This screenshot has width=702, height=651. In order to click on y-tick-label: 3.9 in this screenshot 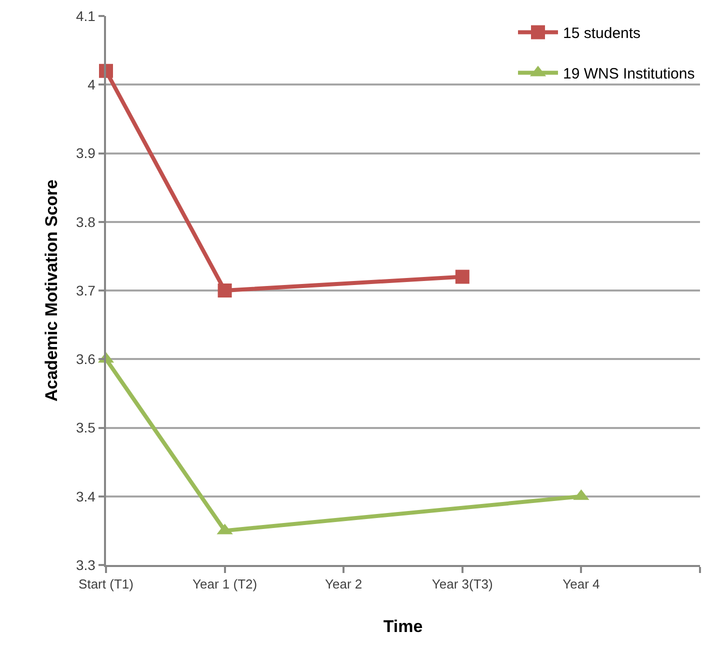, I will do `click(86, 153)`.